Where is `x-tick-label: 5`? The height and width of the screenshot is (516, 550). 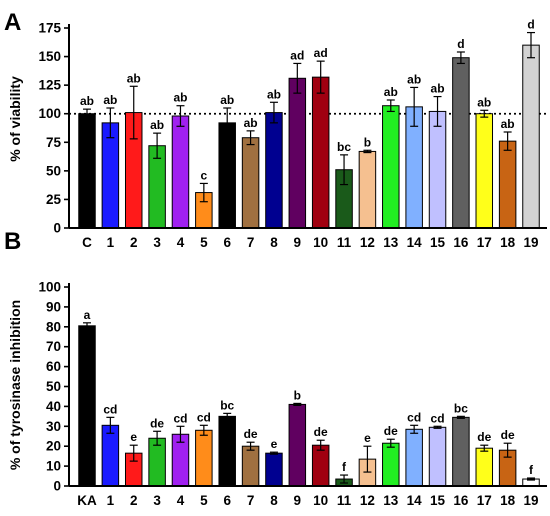
x-tick-label: 5 is located at coordinates (204, 242).